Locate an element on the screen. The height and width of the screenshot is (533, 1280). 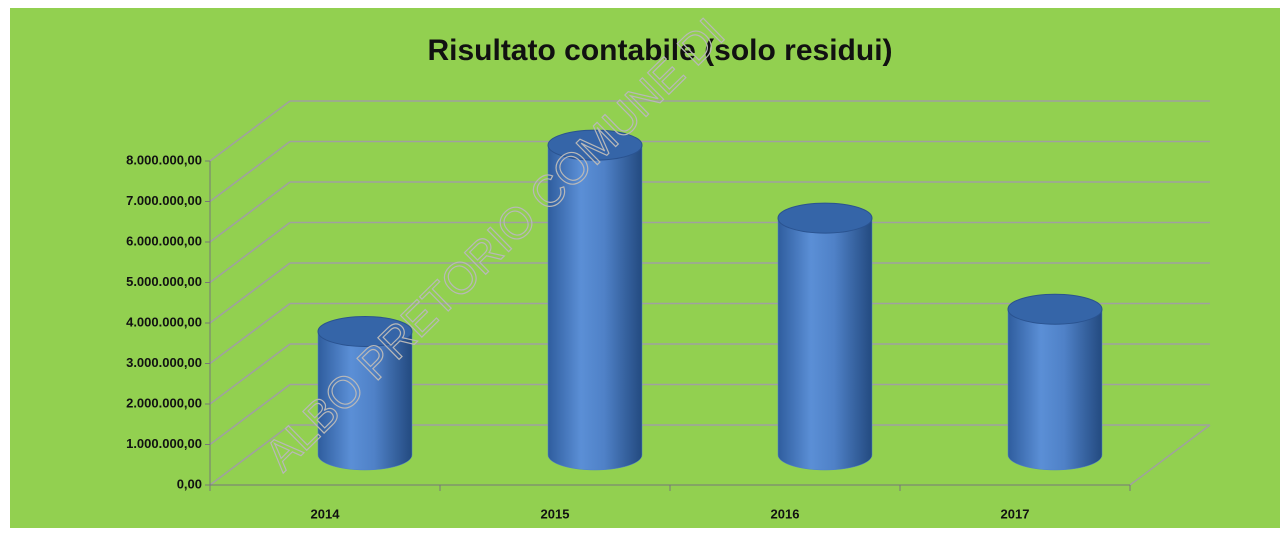
y-tick-label: 7.000.000,00 is located at coordinates (164, 200).